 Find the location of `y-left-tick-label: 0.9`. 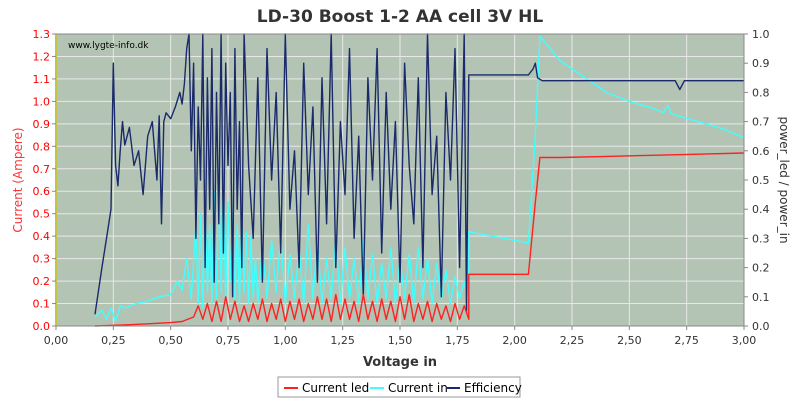

y-left-tick-label: 0.9 is located at coordinates (42, 124).